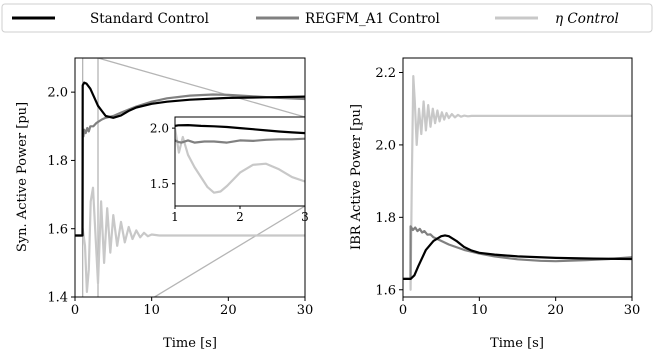 This screenshot has height=354, width=664. I want to click on y-tick-label: 1.5, so click(159, 184).